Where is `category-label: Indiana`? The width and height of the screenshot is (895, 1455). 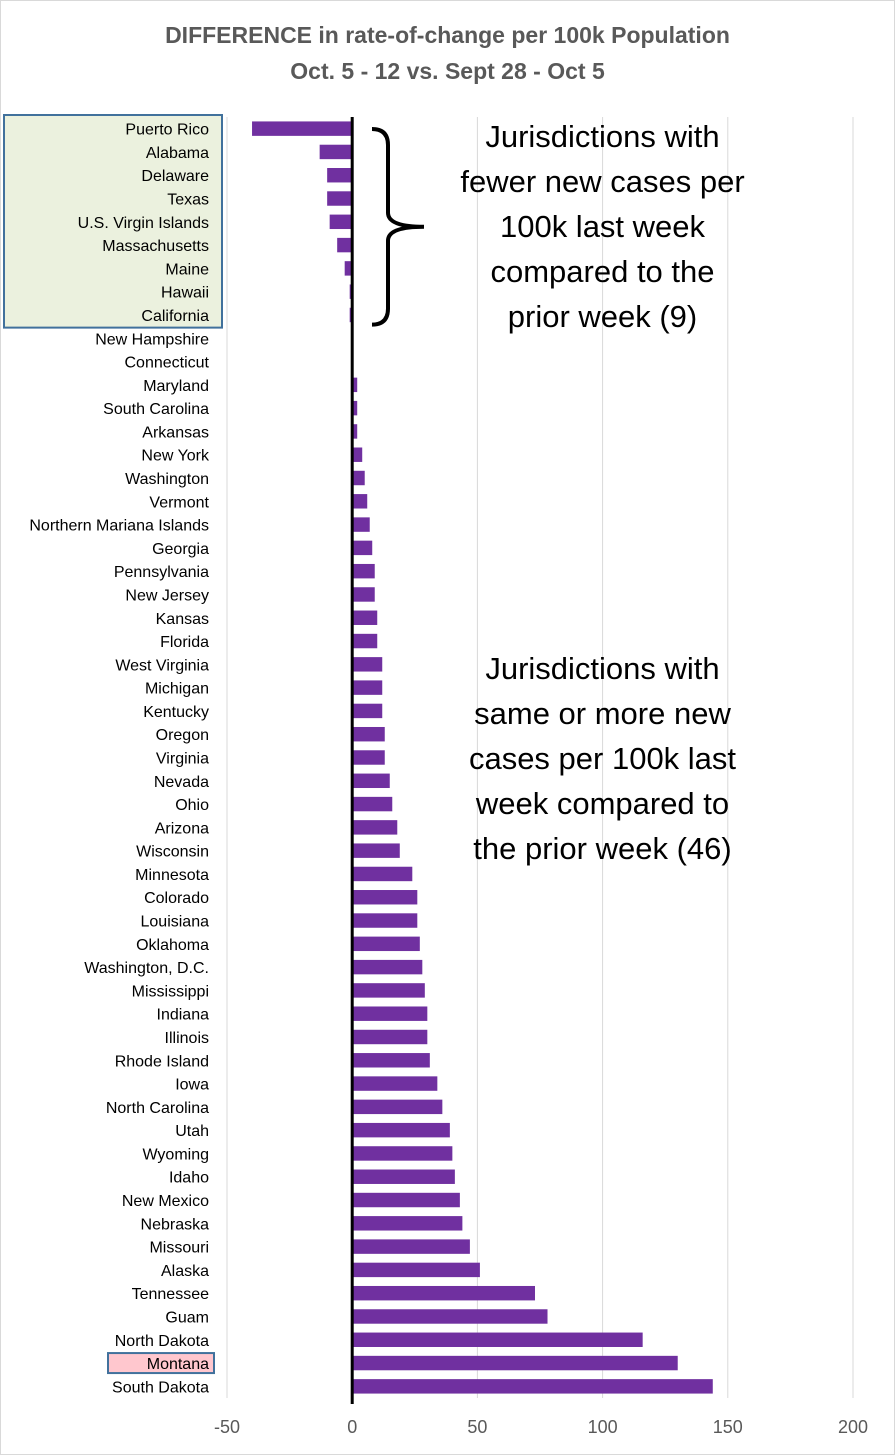
category-label: Indiana is located at coordinates (183, 1015).